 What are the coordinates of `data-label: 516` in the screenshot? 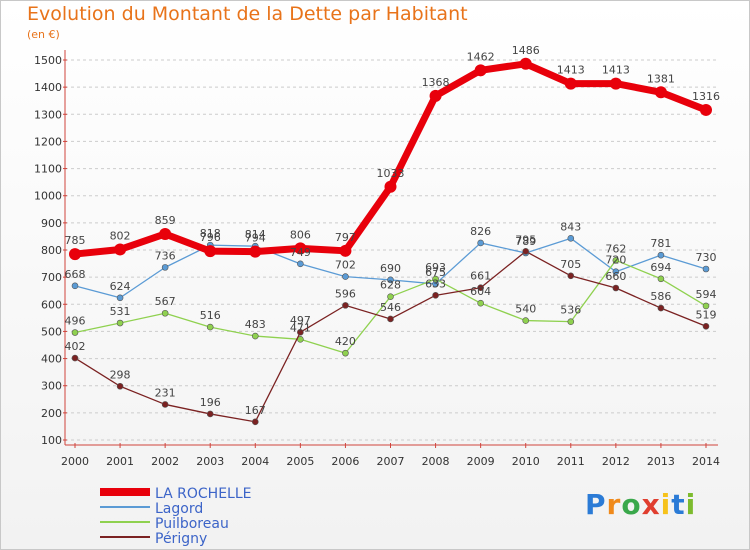 It's located at (210, 315).